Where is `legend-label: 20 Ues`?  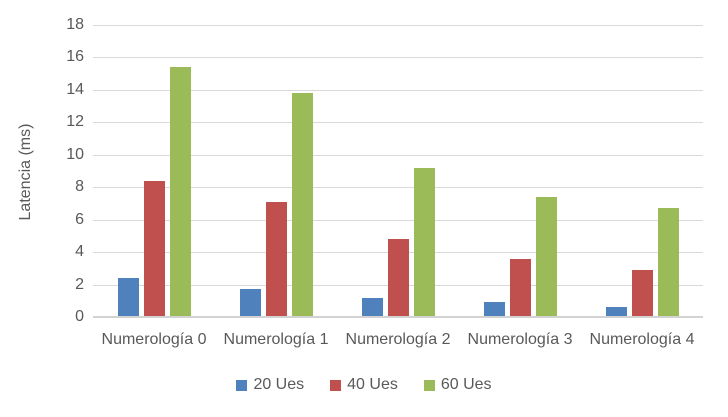 legend-label: 20 Ues is located at coordinates (279, 384).